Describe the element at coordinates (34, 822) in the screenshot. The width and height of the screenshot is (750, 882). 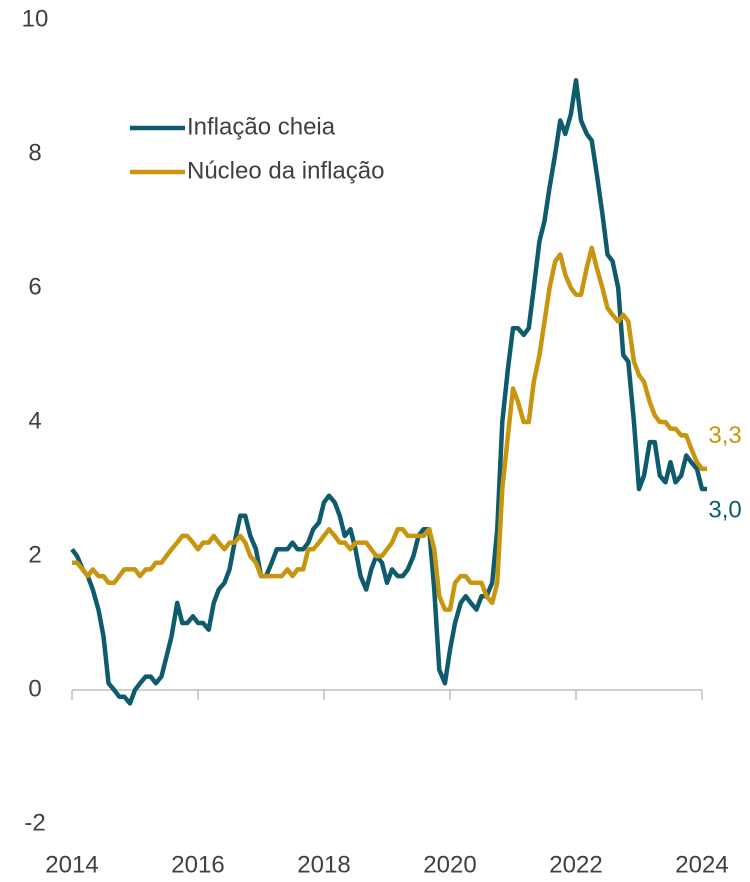
I see `y-tick-label: -2` at that location.